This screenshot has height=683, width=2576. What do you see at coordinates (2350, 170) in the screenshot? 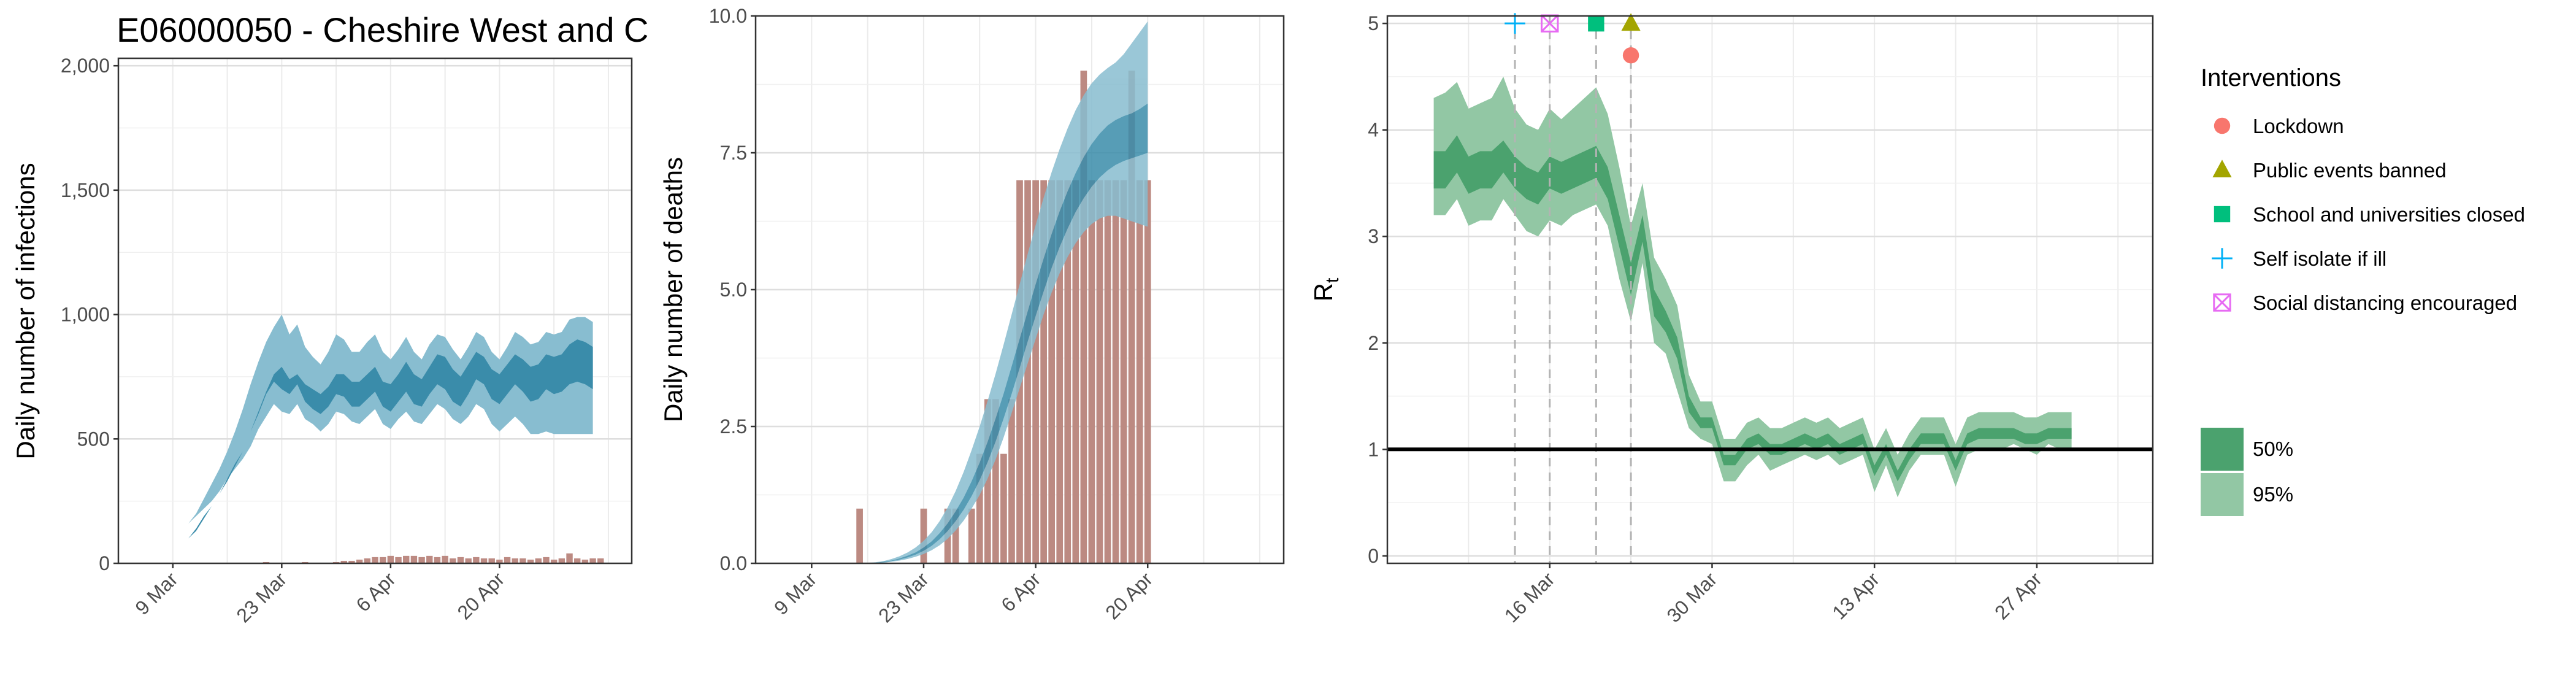
I see `legend-label: Public events banned` at bounding box center [2350, 170].